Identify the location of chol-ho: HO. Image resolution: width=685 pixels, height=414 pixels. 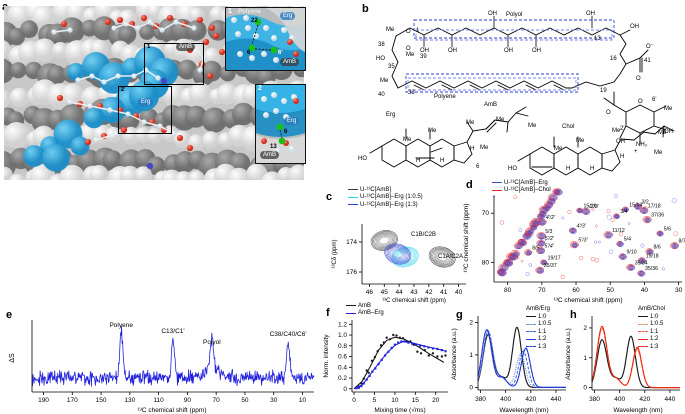
(512, 169).